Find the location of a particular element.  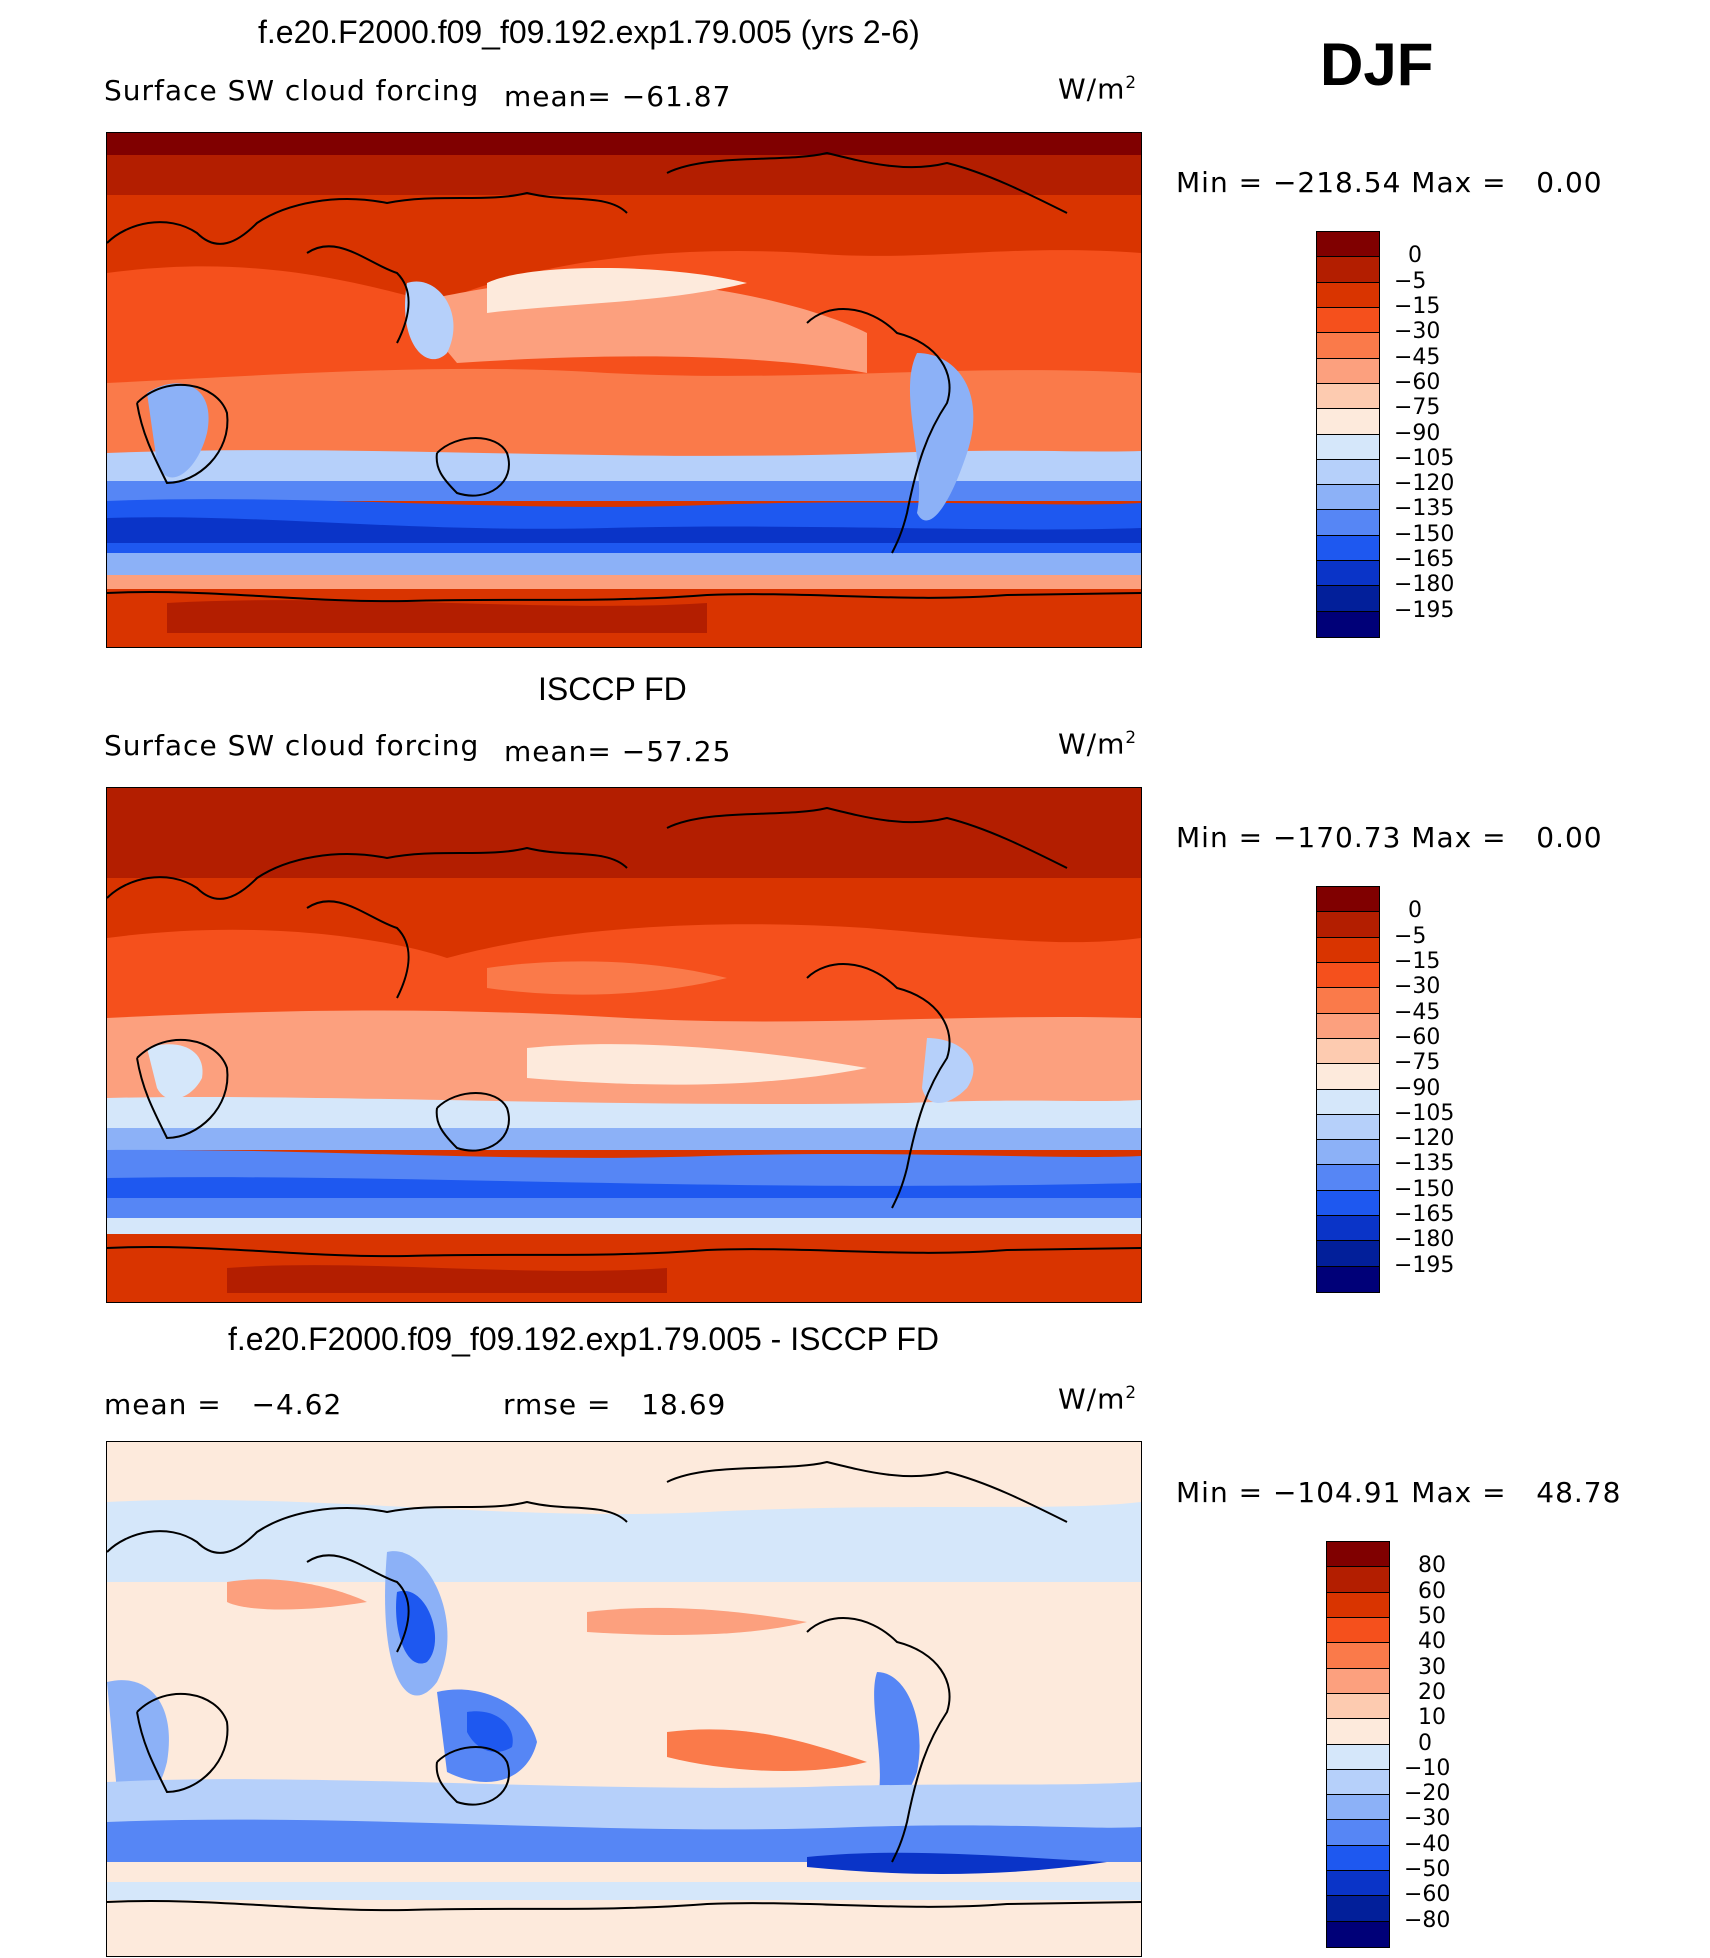

panel1-variable: Surface SW cloud forcing is located at coordinates (292, 90).